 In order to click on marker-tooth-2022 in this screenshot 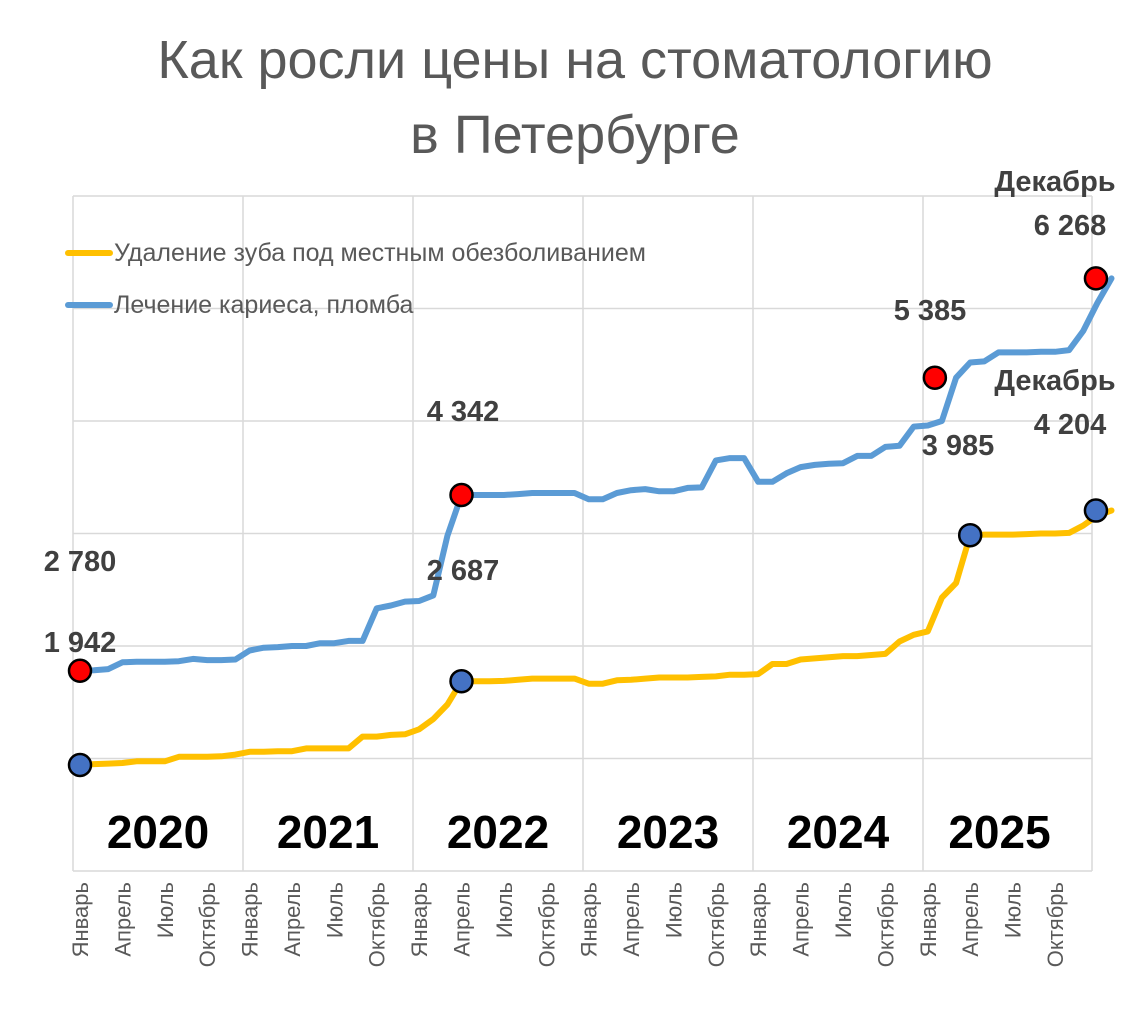, I will do `click(461, 681)`.